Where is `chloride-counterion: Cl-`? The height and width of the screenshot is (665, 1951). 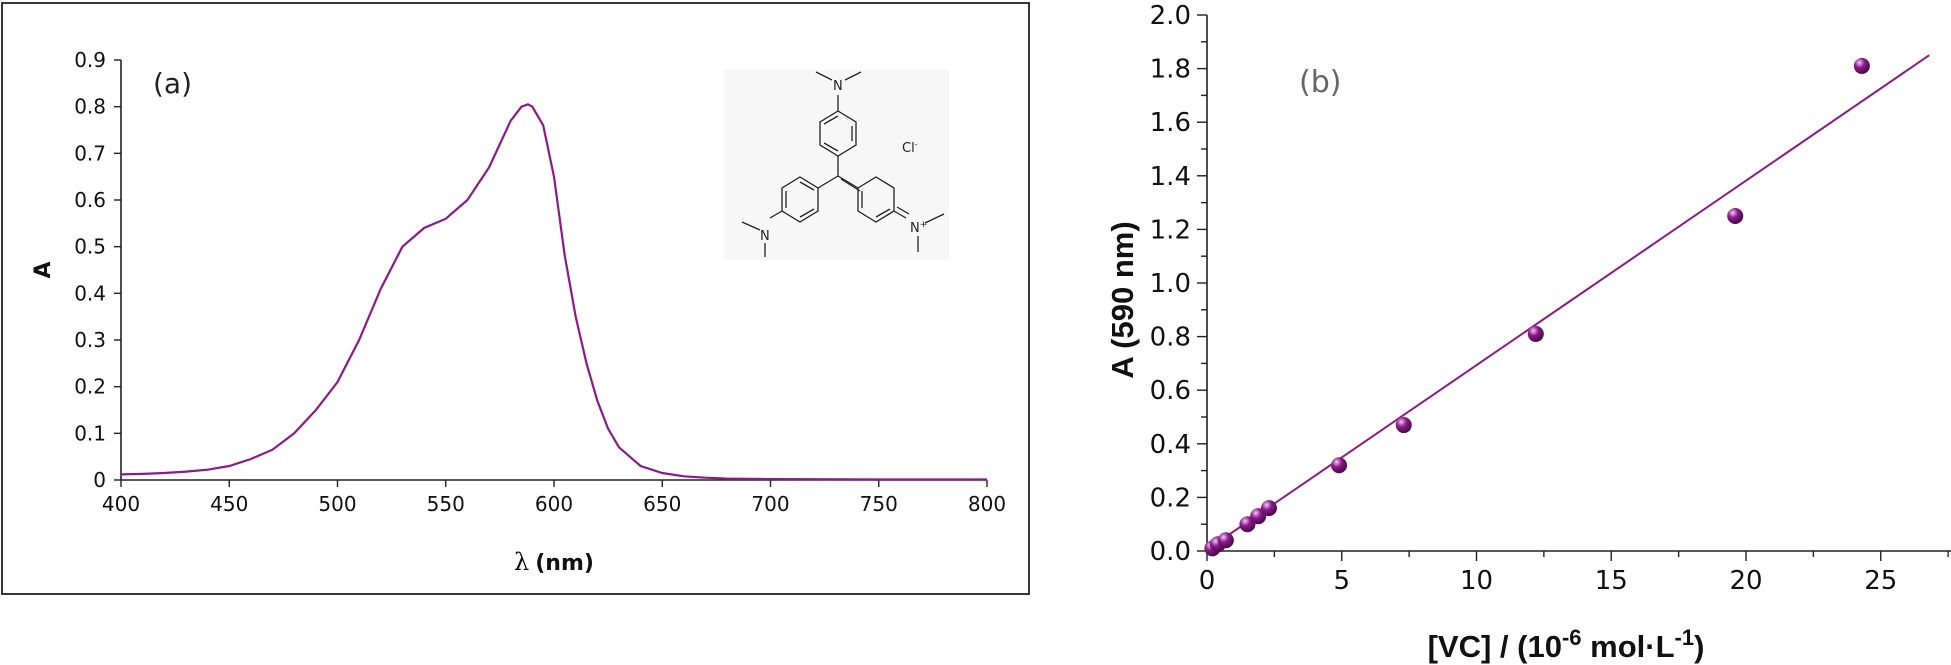
chloride-counterion: Cl- is located at coordinates (910, 148).